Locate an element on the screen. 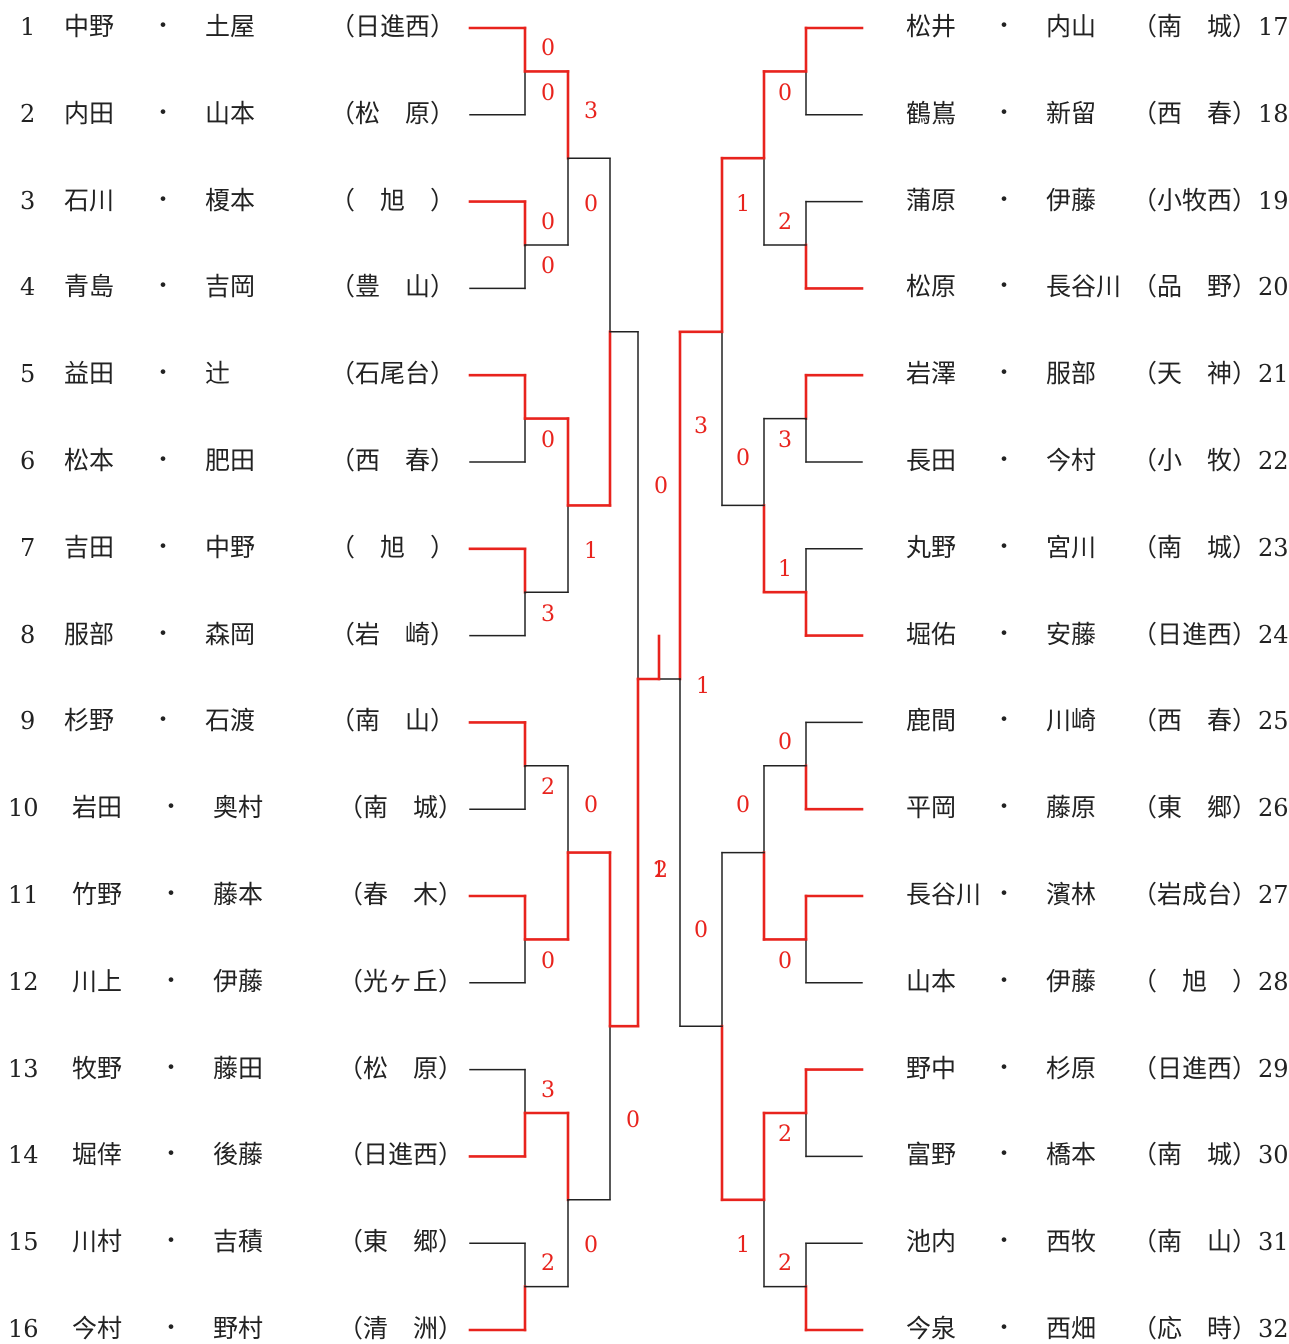  school-name: （小牧西） is located at coordinates (1195, 200).